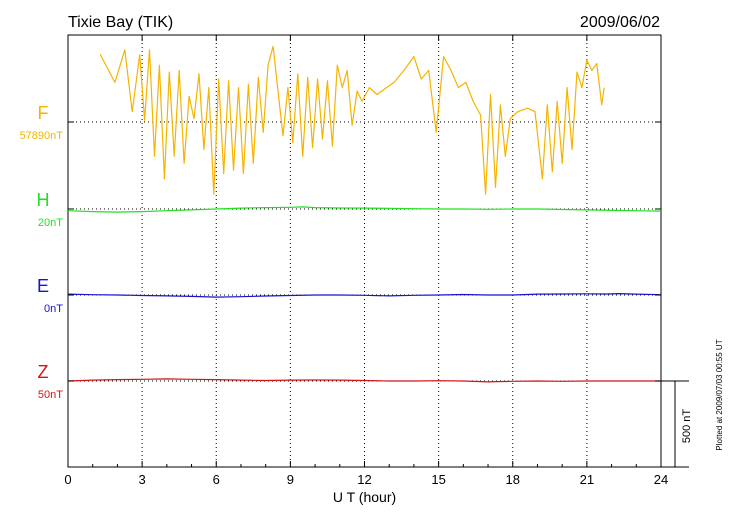 The image size is (730, 520). I want to click on trace-E, so click(364, 295).